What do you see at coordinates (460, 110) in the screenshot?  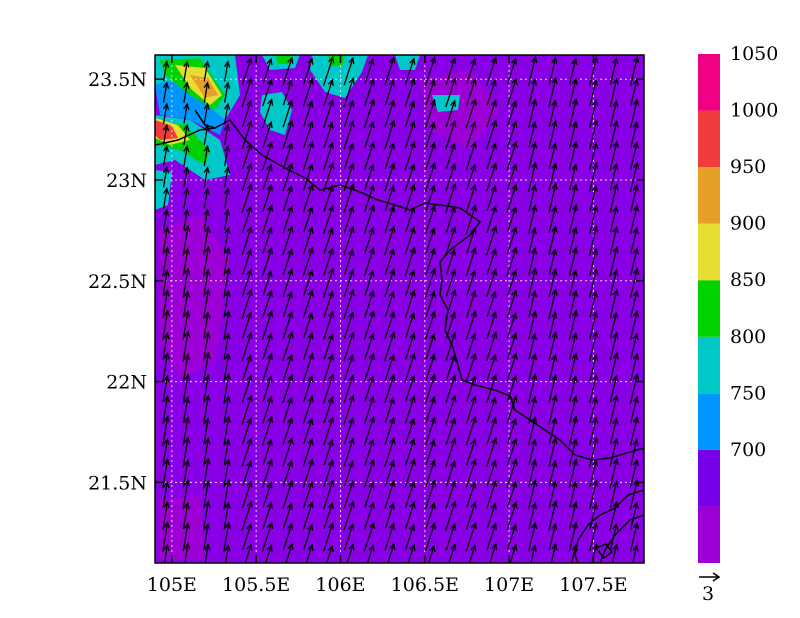 I see `contour-patch-lighter` at bounding box center [460, 110].